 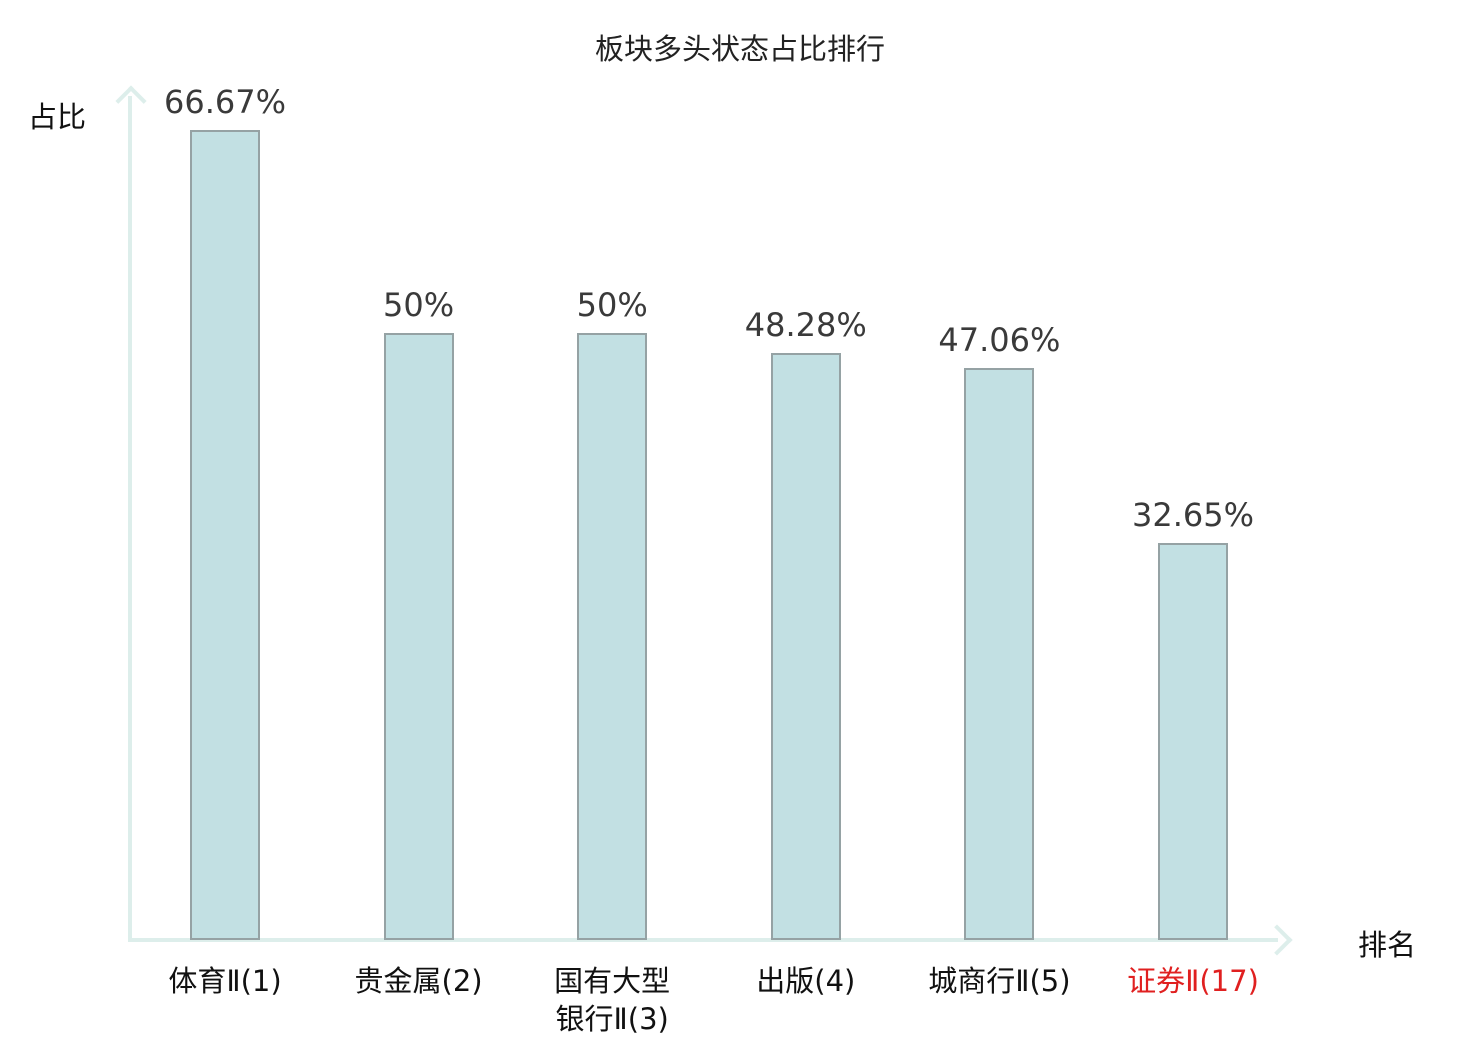 I want to click on chart-title: 板块多头状态占比排行, so click(x=739, y=49).